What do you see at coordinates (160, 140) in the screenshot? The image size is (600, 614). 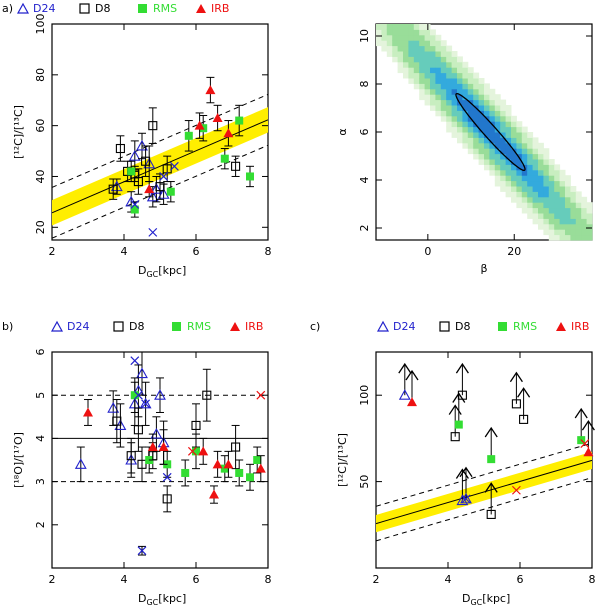 I see `fit-dispersion-line` at bounding box center [160, 140].